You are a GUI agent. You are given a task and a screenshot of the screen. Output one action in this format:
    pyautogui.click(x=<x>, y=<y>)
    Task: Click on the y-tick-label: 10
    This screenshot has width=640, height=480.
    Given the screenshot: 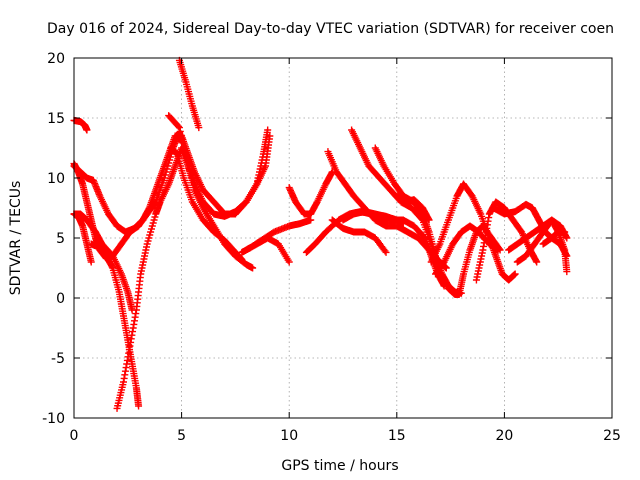 What is the action you would take?
    pyautogui.click(x=56, y=179)
    